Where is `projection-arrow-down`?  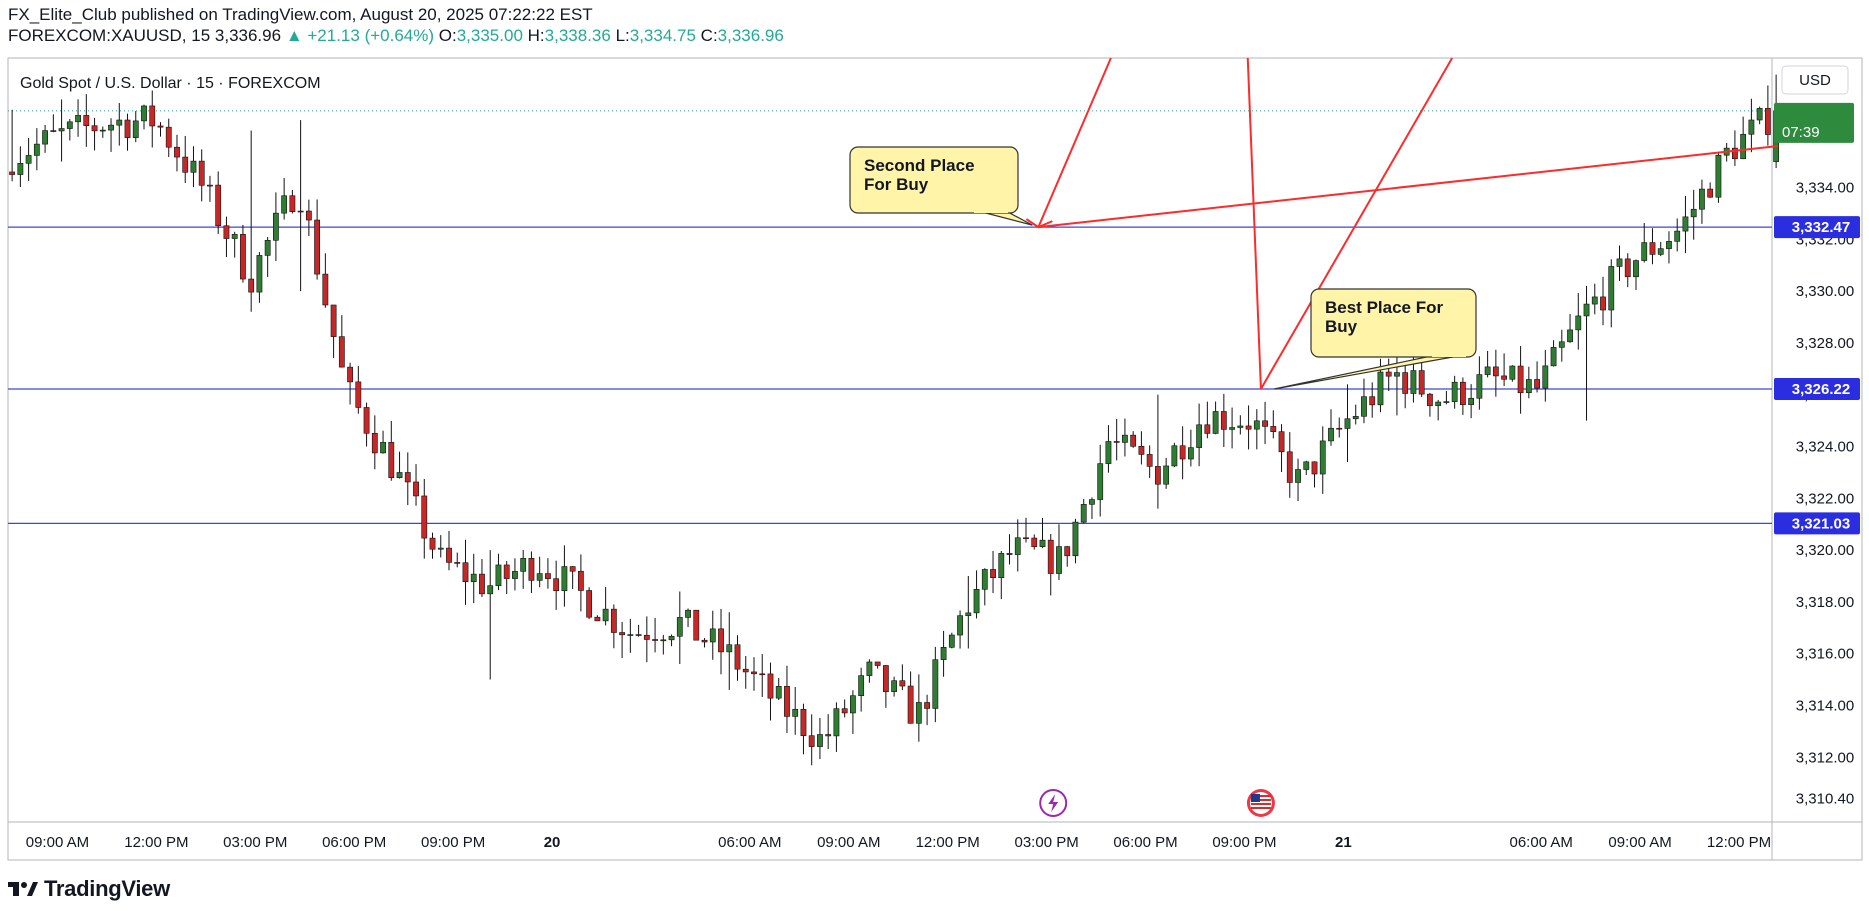 projection-arrow-down is located at coordinates (1408, 187).